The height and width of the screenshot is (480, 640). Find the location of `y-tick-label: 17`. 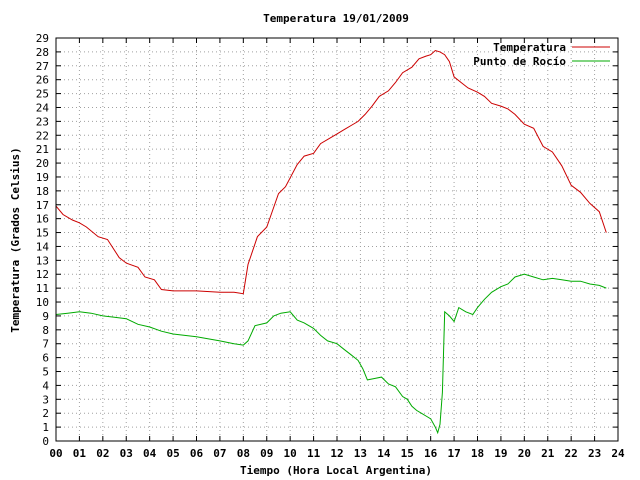

y-tick-label: 17 is located at coordinates (42, 205).